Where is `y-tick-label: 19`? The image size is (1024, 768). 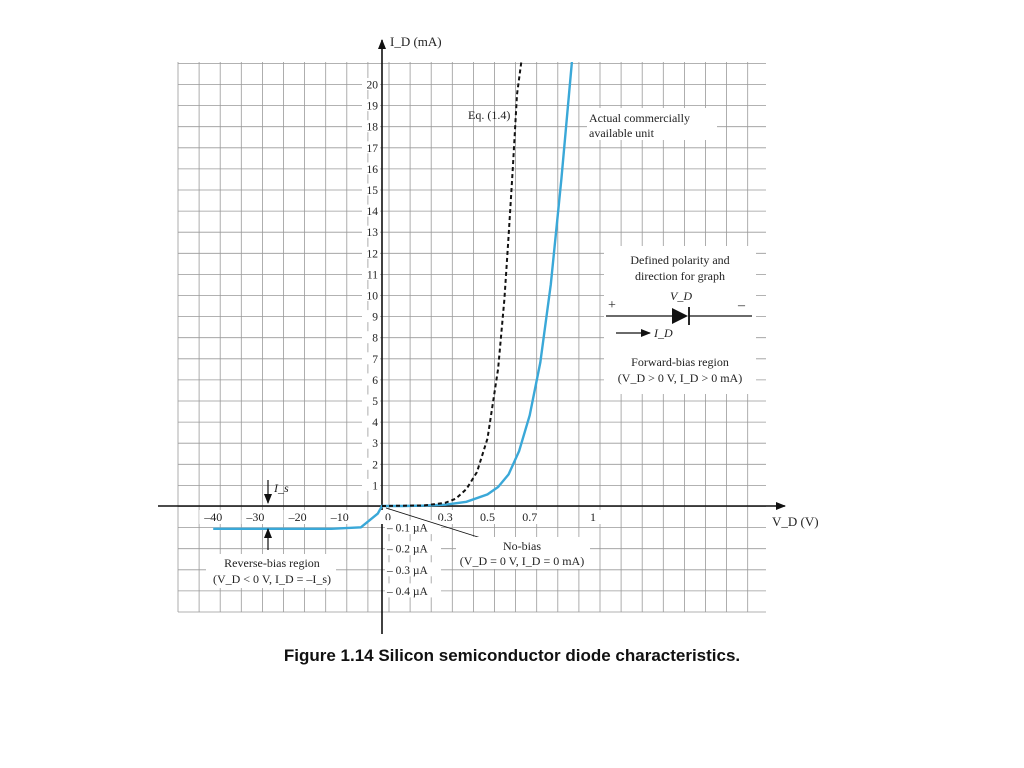
y-tick-label: 19 is located at coordinates (373, 107).